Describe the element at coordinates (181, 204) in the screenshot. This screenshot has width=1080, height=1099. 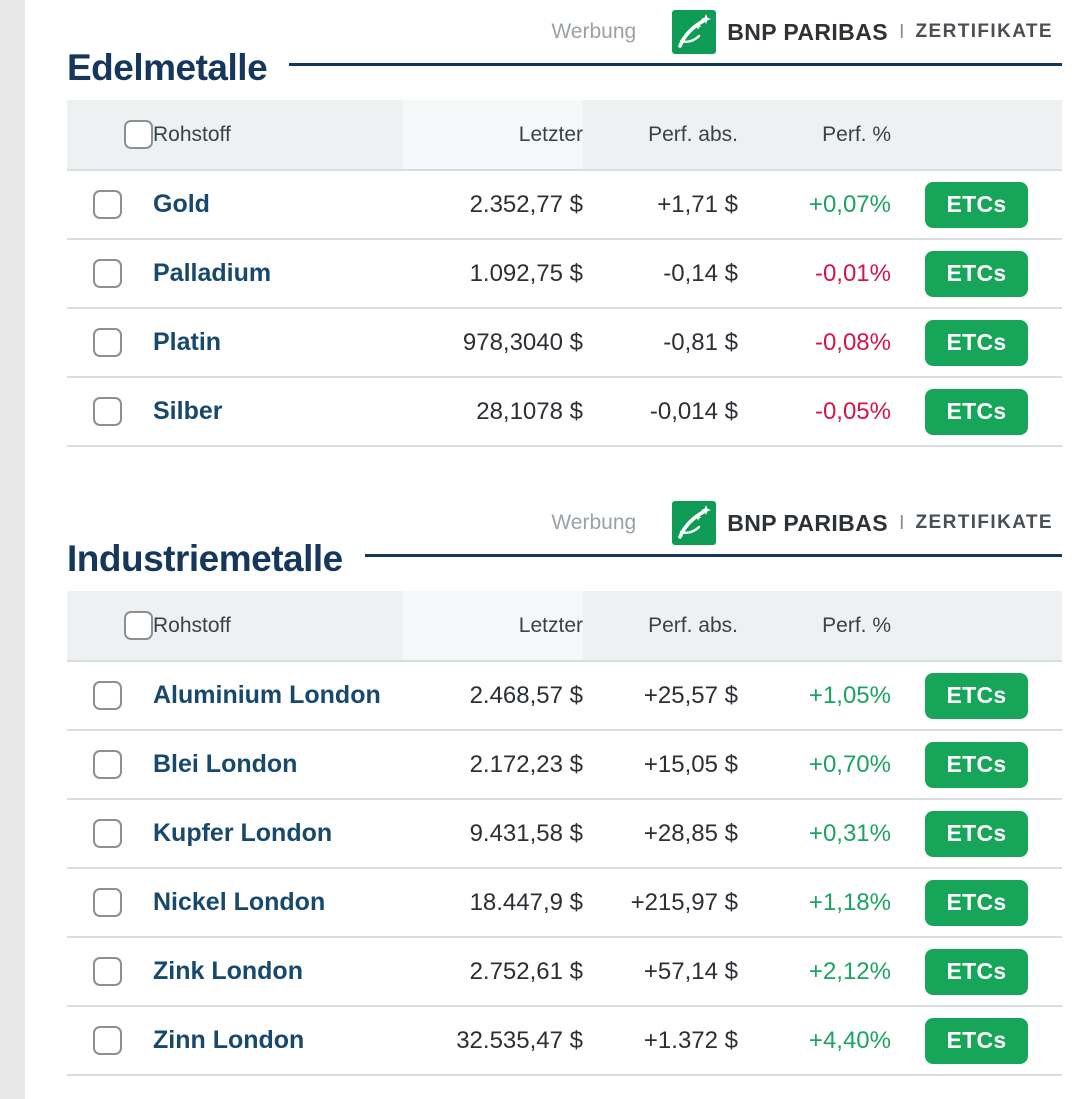
I see `commodity-link: Gold` at that location.